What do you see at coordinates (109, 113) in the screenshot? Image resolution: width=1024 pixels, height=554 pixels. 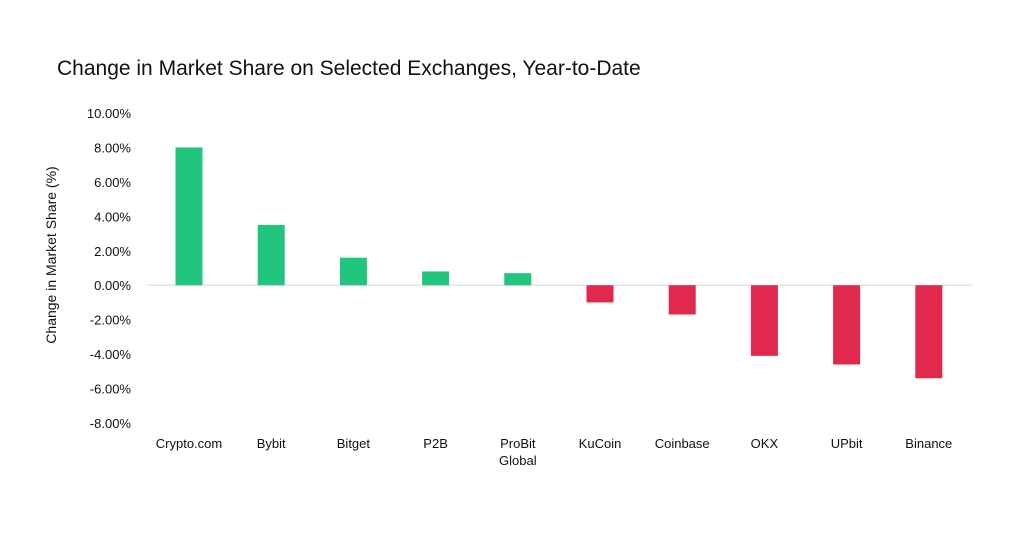 I see `y-tick-label: 10.00%` at bounding box center [109, 113].